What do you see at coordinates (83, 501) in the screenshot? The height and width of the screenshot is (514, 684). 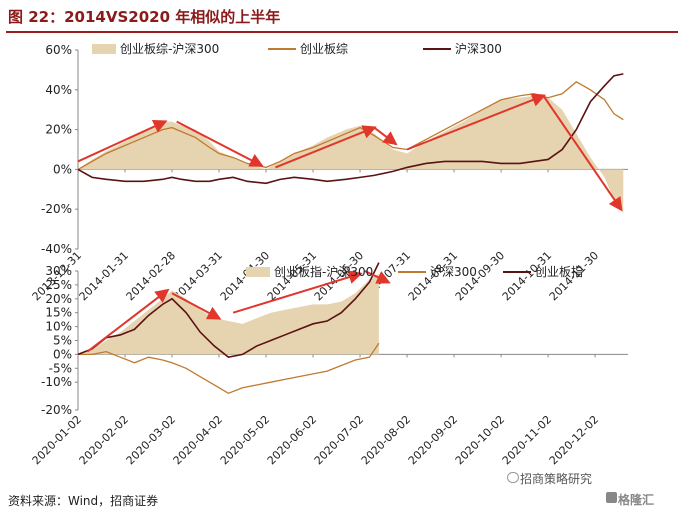 I see `source-note: 资料来源：Wind，招商证券` at bounding box center [83, 501].